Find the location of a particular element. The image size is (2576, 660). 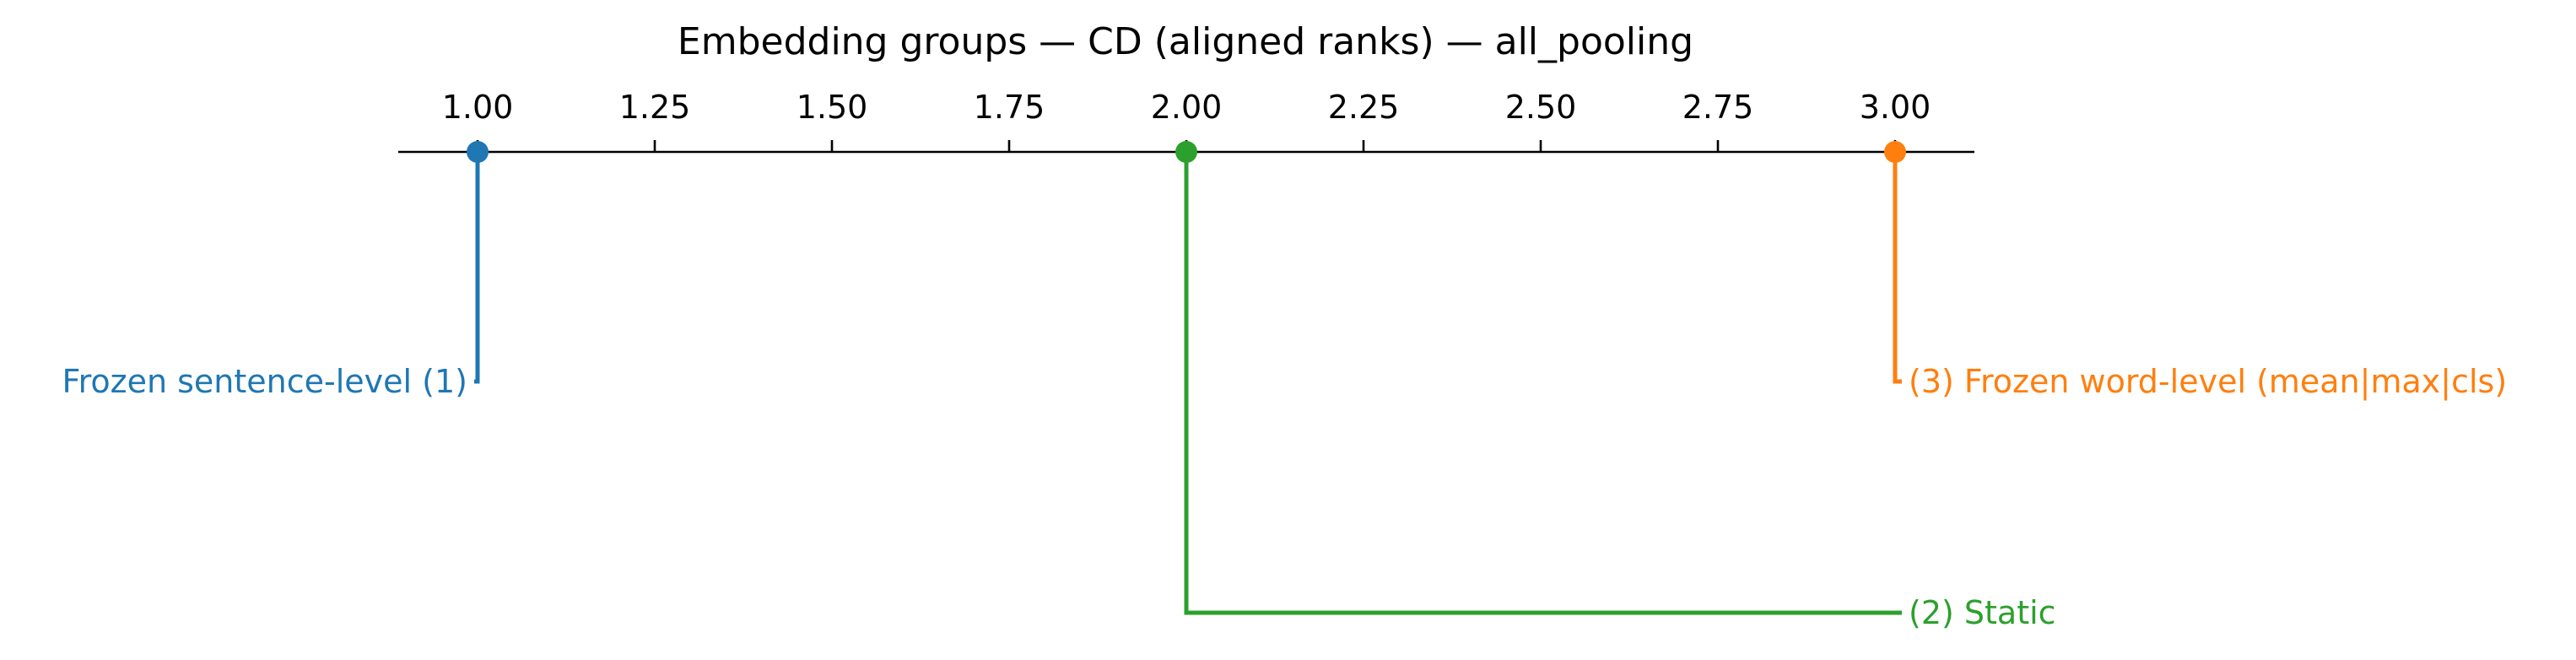

series-label-3: (3) Frozen word-level (mean|max|cls) is located at coordinates (2208, 382).